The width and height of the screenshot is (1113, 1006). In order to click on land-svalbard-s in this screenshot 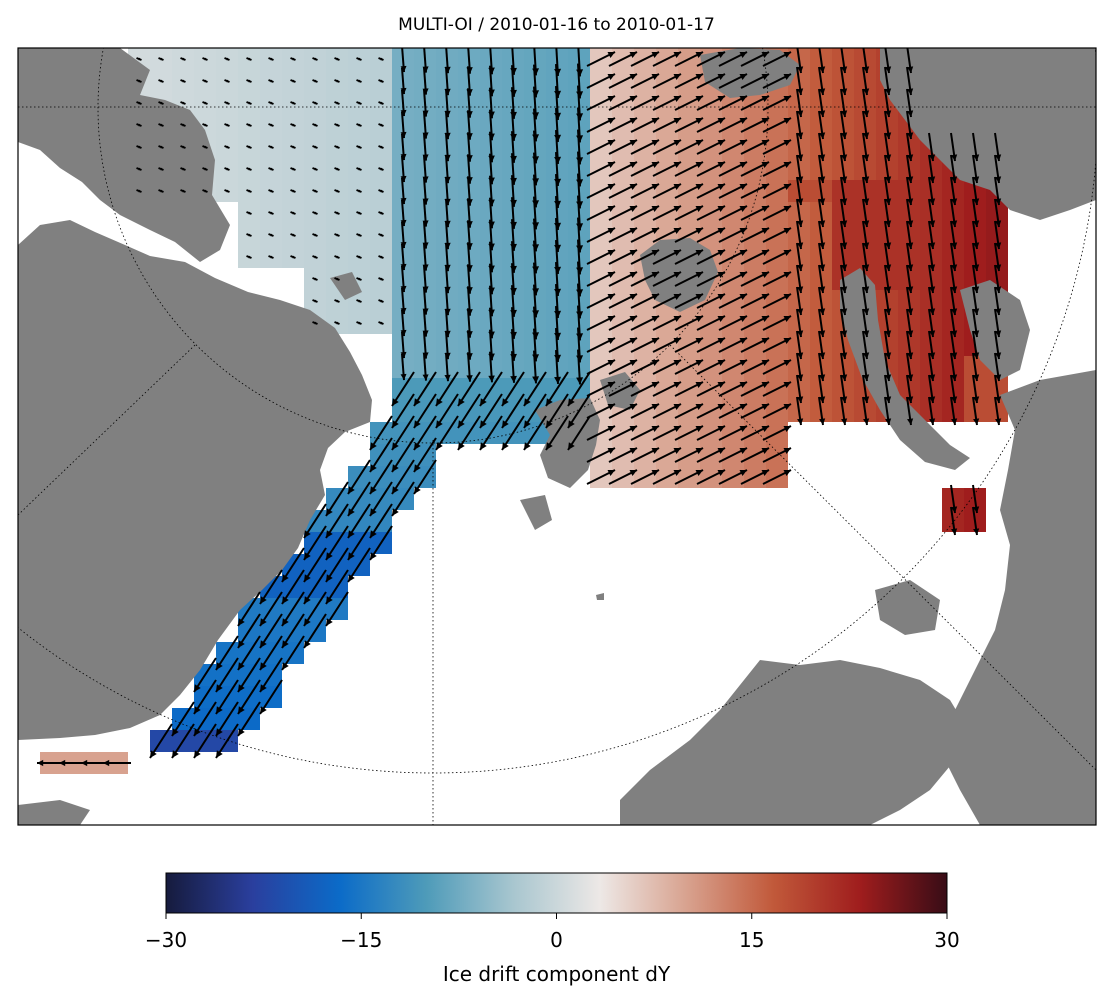, I will do `click(536, 512)`.